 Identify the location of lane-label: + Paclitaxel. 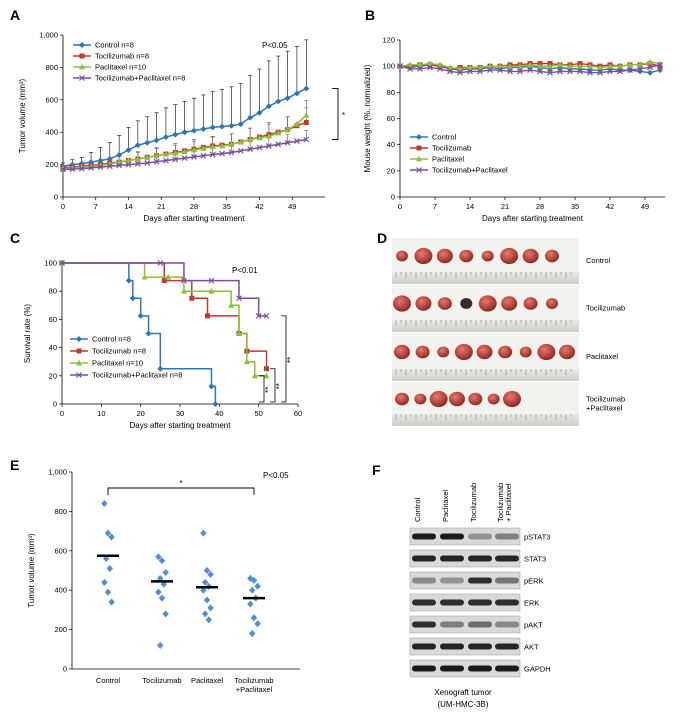
(508, 502).